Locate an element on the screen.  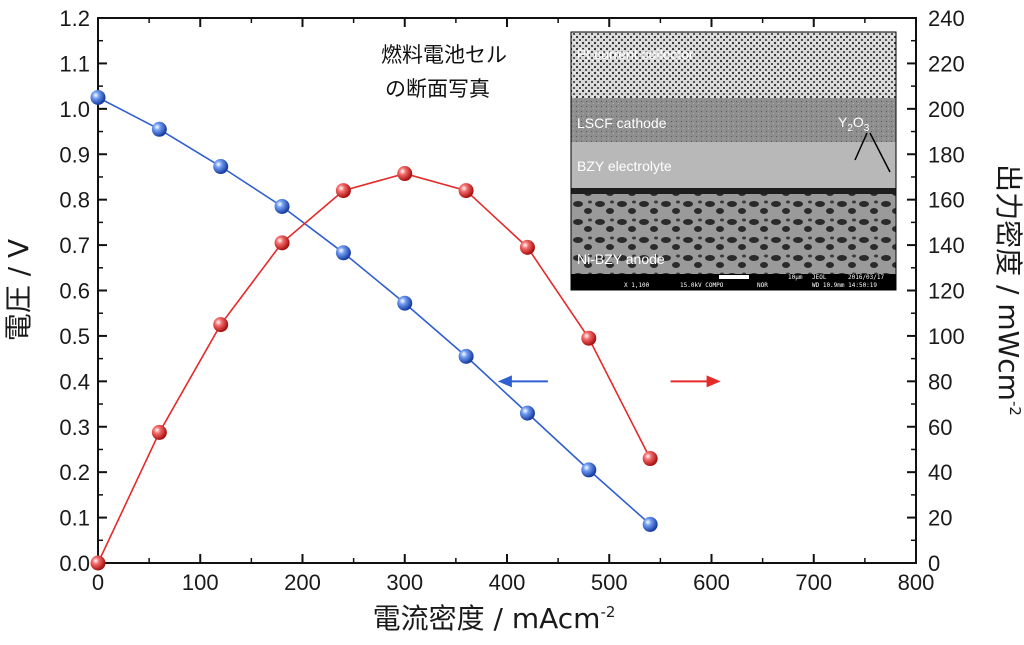
x-tick-labels: 0 100 200 300 400 500 600 700 800 is located at coordinates (513, 582).